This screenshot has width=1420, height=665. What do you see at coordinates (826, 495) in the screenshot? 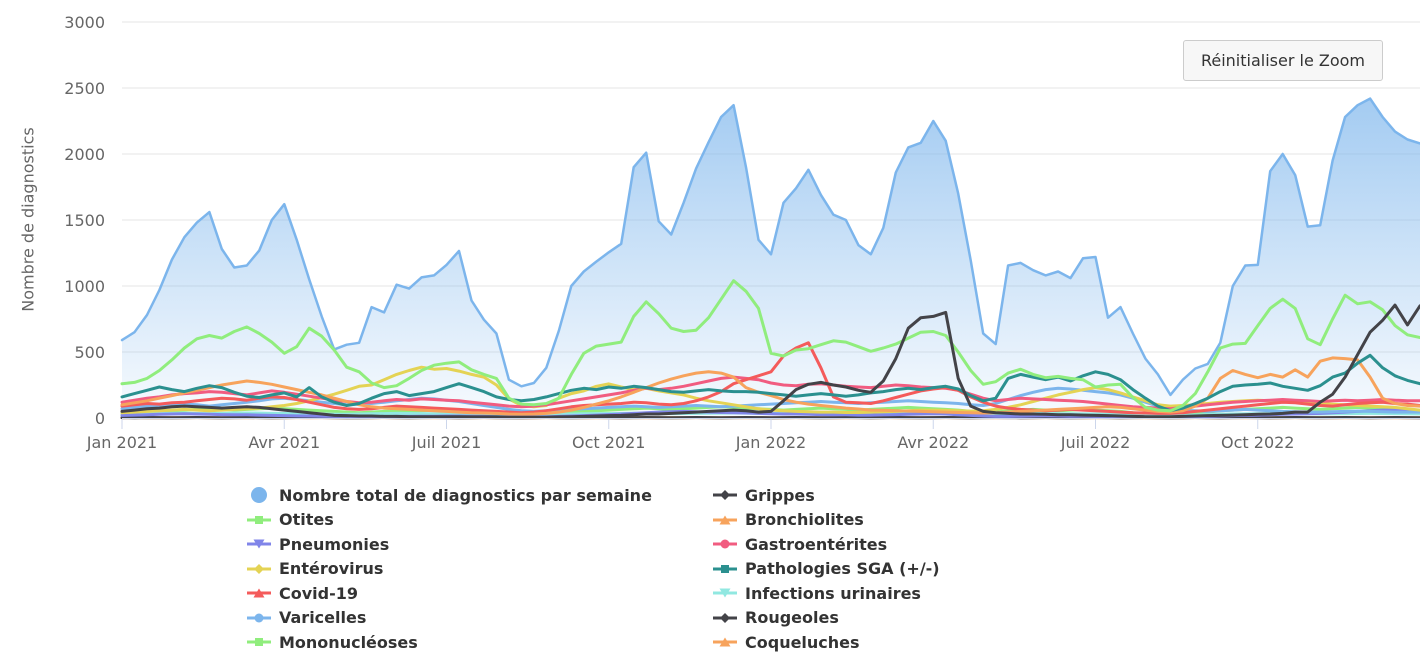
I see `legend-item-grippes: Grippes` at bounding box center [826, 495].